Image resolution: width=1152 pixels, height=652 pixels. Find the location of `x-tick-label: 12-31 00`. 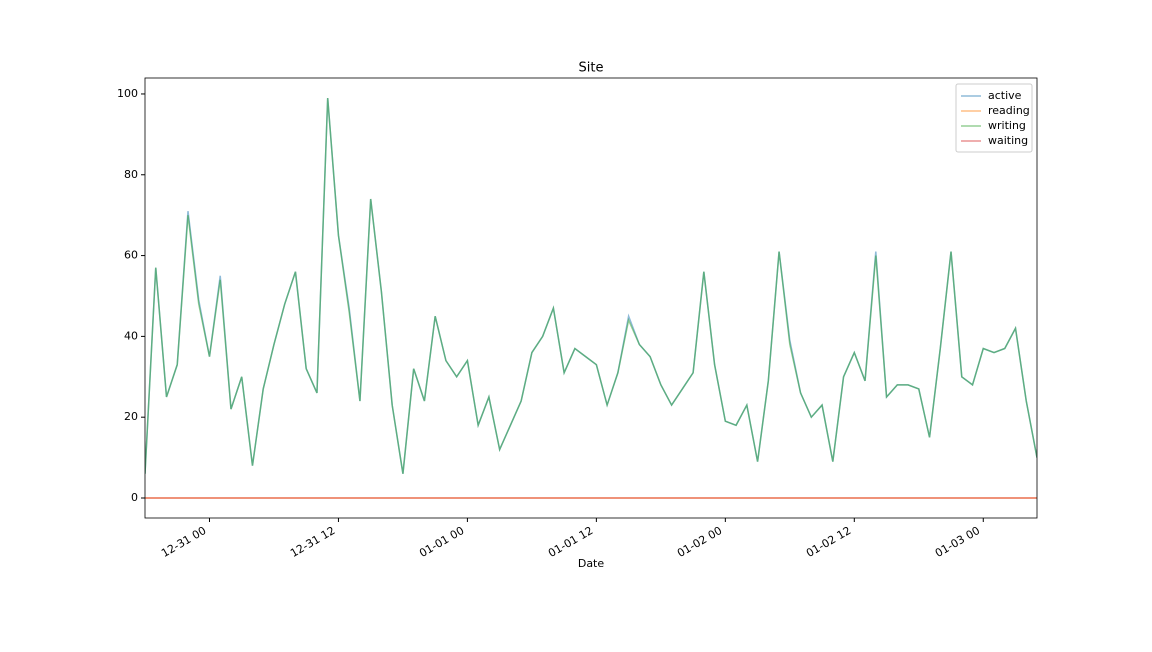

x-tick-label: 12-31 00 is located at coordinates (183, 542).